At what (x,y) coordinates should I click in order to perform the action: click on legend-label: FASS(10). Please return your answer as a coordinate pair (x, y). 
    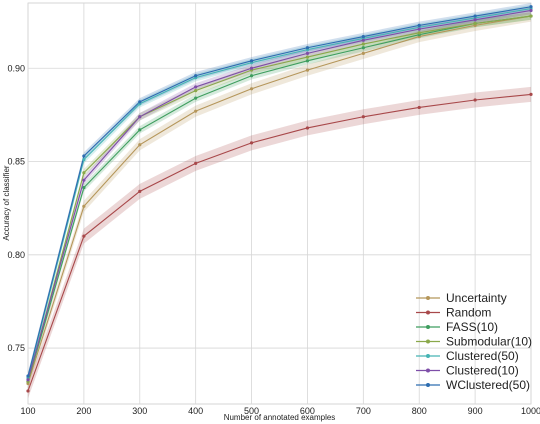
    Looking at the image, I should click on (472, 327).